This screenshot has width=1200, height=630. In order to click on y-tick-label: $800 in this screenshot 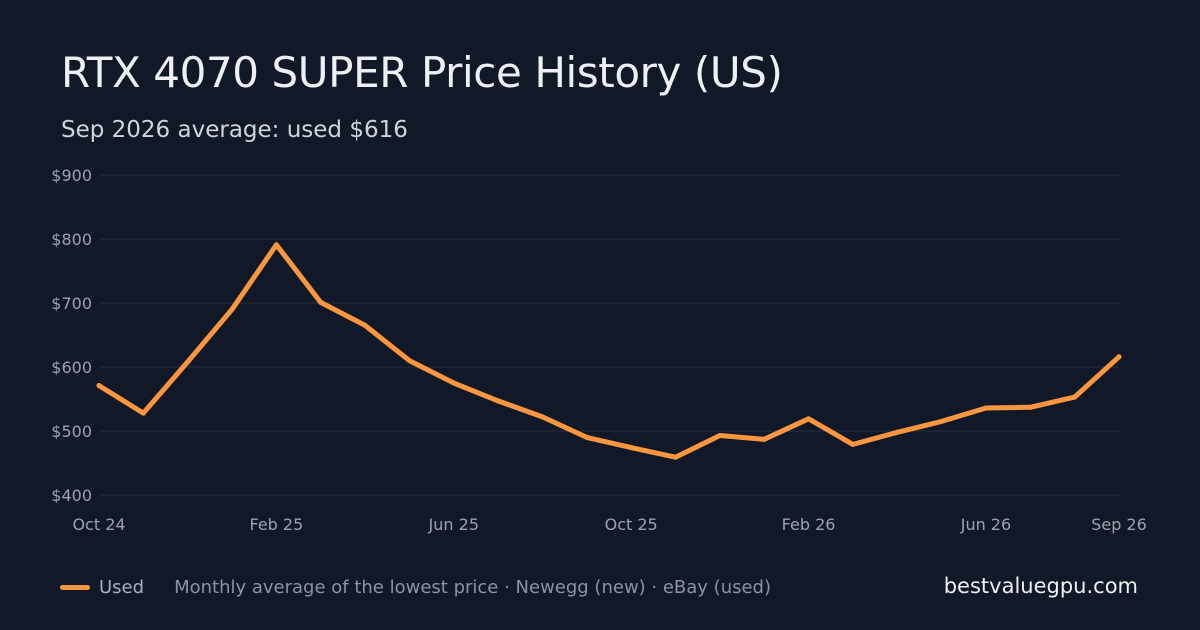, I will do `click(71, 239)`.